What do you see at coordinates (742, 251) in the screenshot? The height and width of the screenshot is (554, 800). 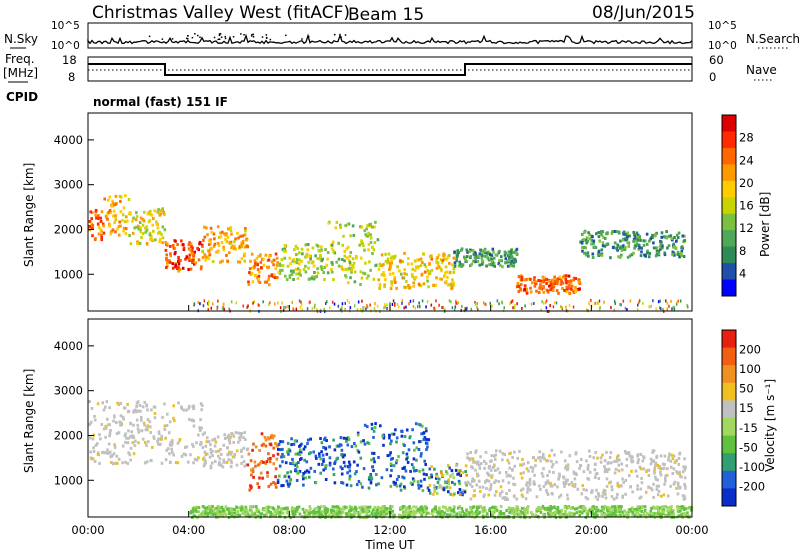 I see `colorbar-tick-label: 8` at bounding box center [742, 251].